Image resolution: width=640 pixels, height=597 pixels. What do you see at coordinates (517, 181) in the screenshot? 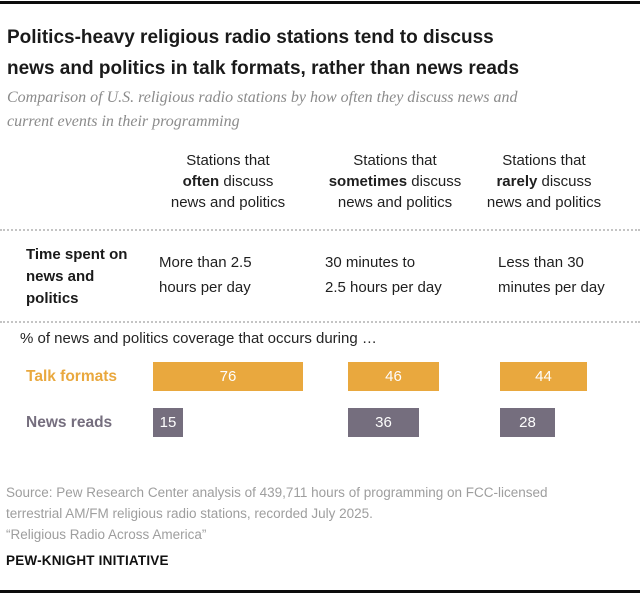
I see `column-header-bold-word: rarely` at bounding box center [517, 181].